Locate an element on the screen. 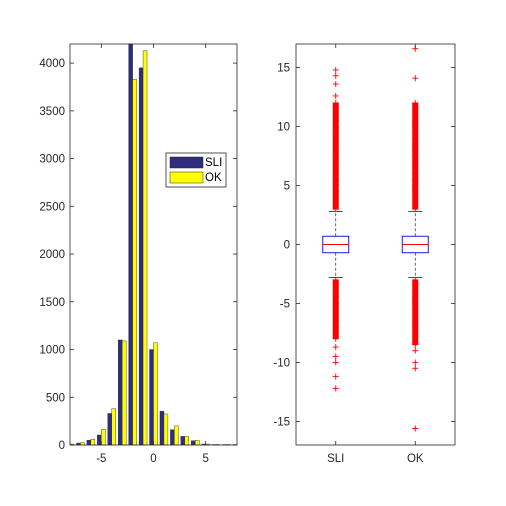  bar-ok--4 is located at coordinates (113, 427).